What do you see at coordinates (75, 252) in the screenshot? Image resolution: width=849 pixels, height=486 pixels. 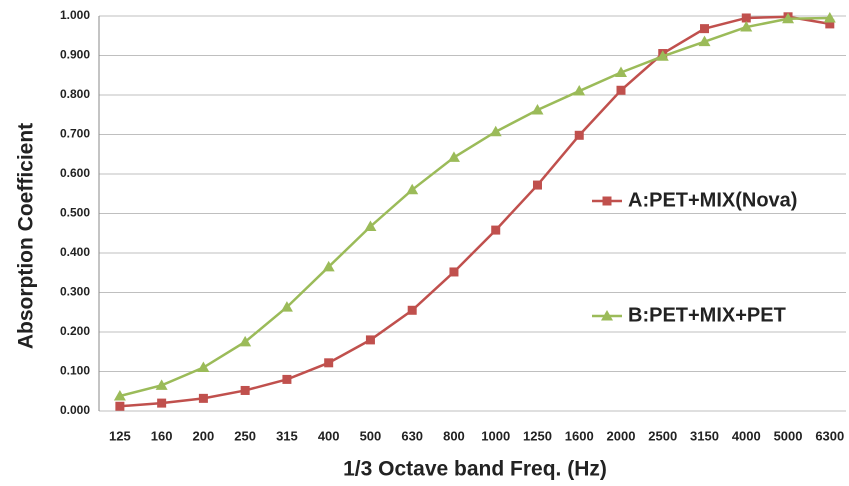 I see `y-tick-label: 0.400` at bounding box center [75, 252].